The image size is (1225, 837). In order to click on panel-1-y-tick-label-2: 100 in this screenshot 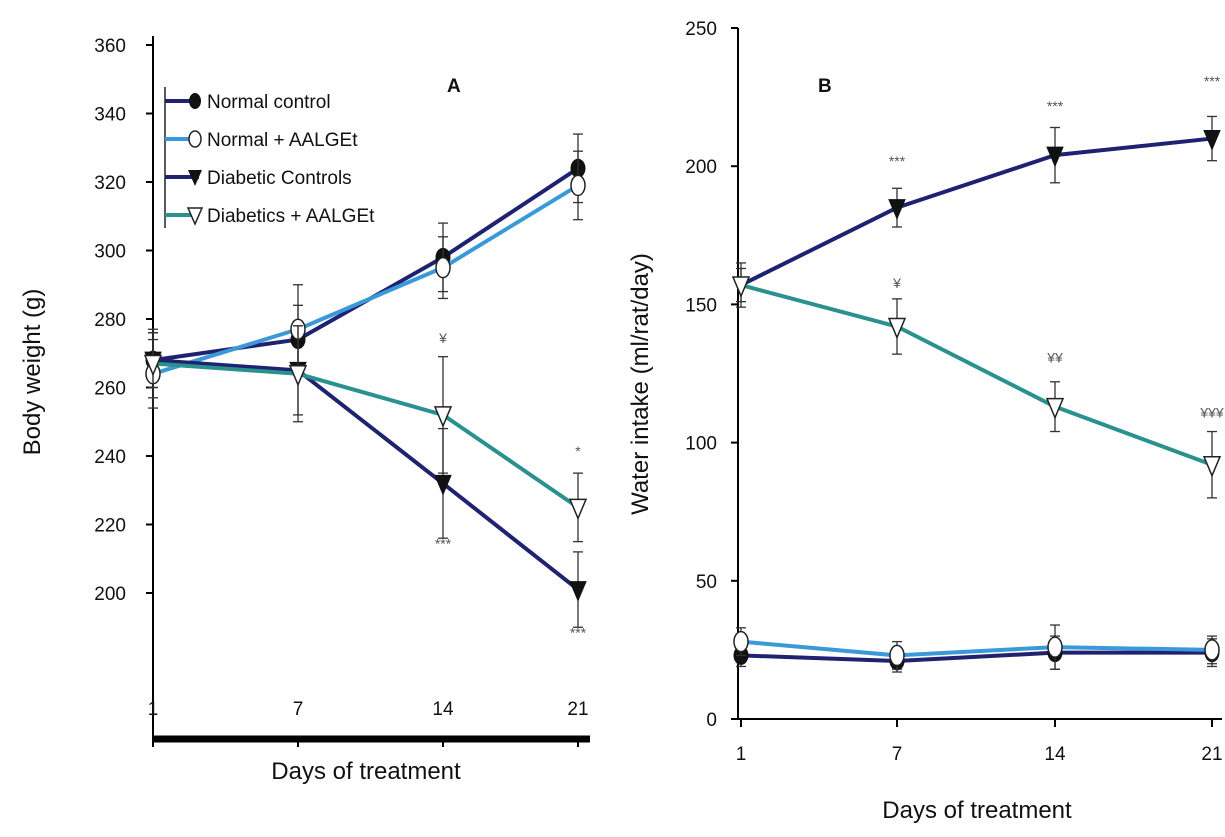, I will do `click(701, 444)`.